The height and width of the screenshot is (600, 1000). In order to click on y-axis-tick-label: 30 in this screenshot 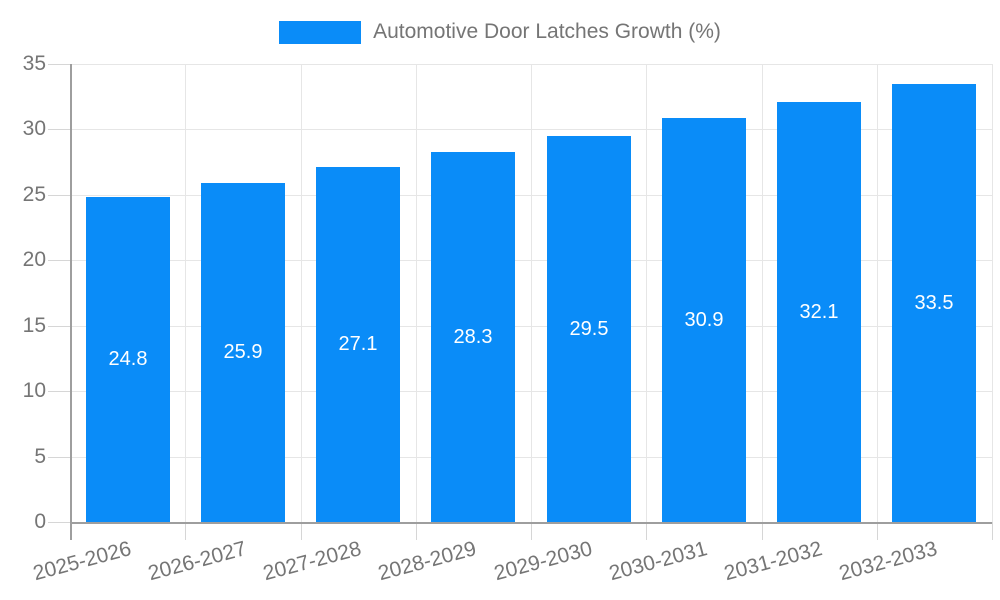, I will do `click(34, 128)`.